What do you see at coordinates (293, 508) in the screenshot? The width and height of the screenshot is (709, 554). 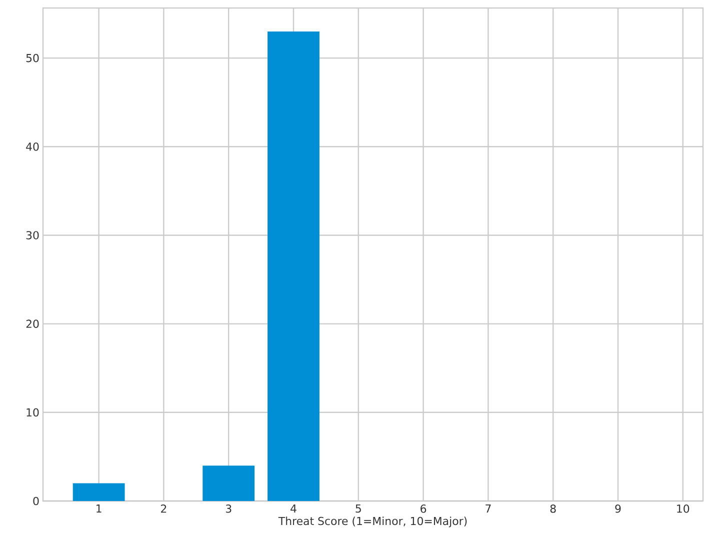 I see `x-tick-label: 4` at bounding box center [293, 508].